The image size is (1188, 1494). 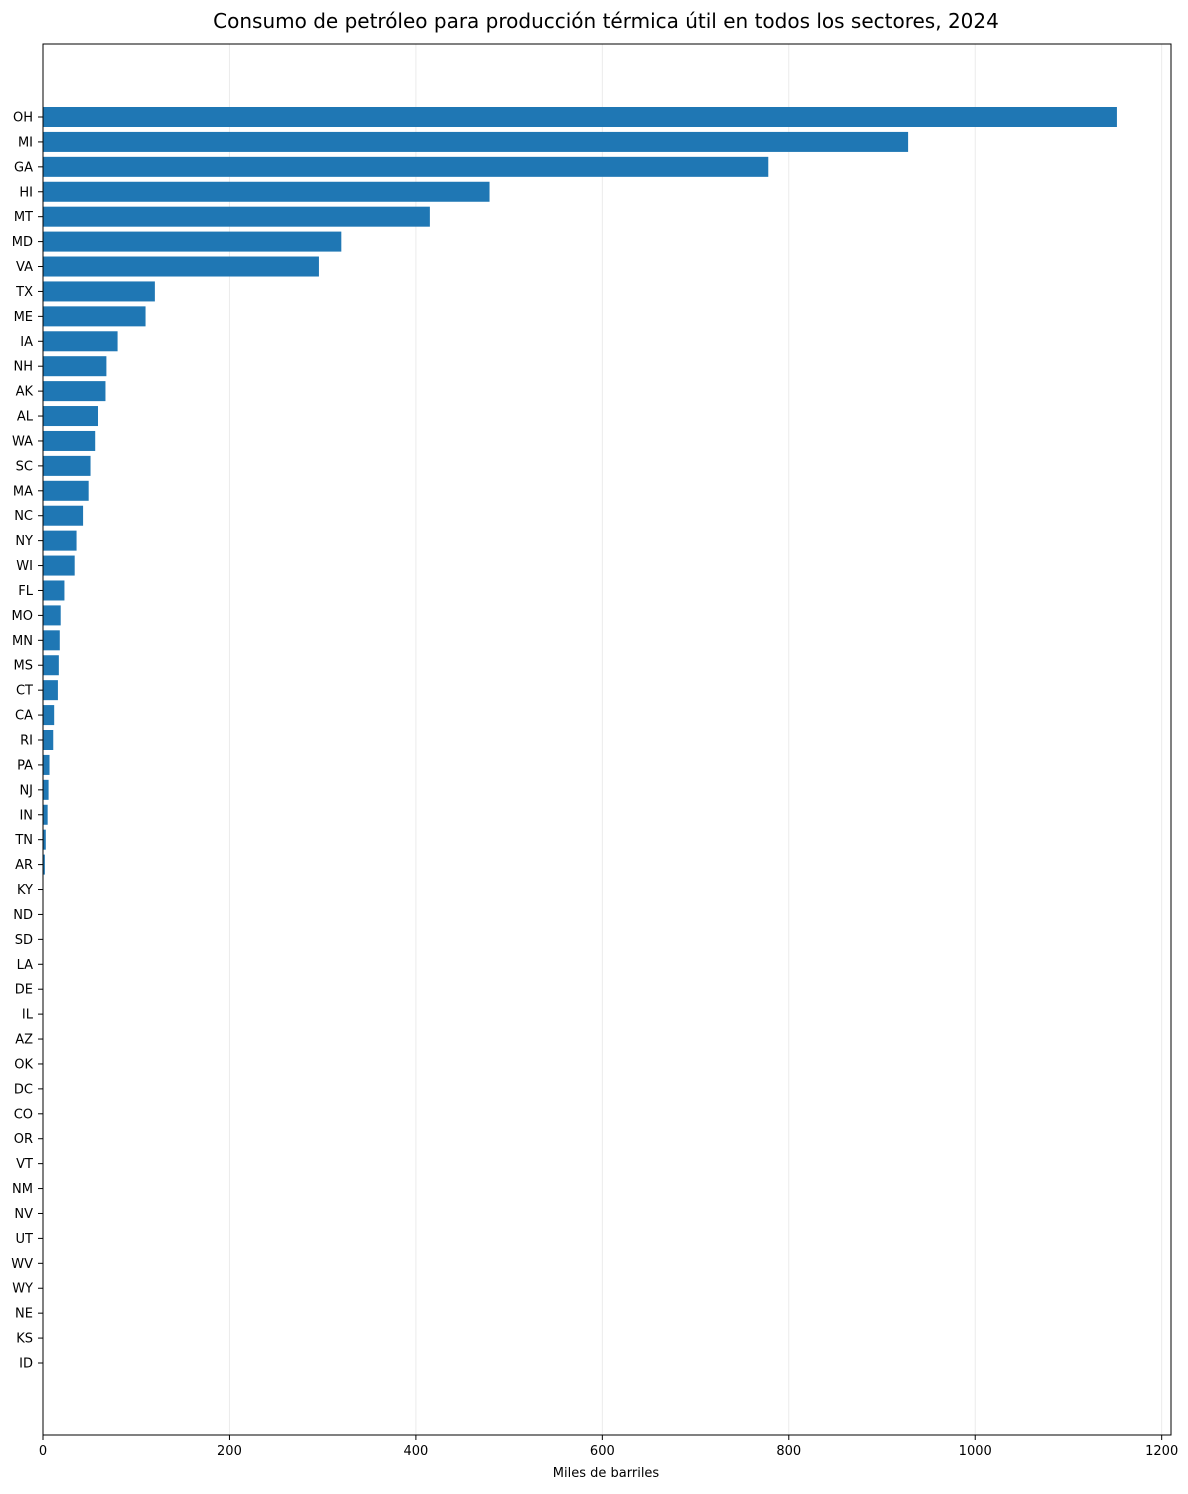 What do you see at coordinates (24, 691) in the screenshot?
I see `y-tick-label: CT` at bounding box center [24, 691].